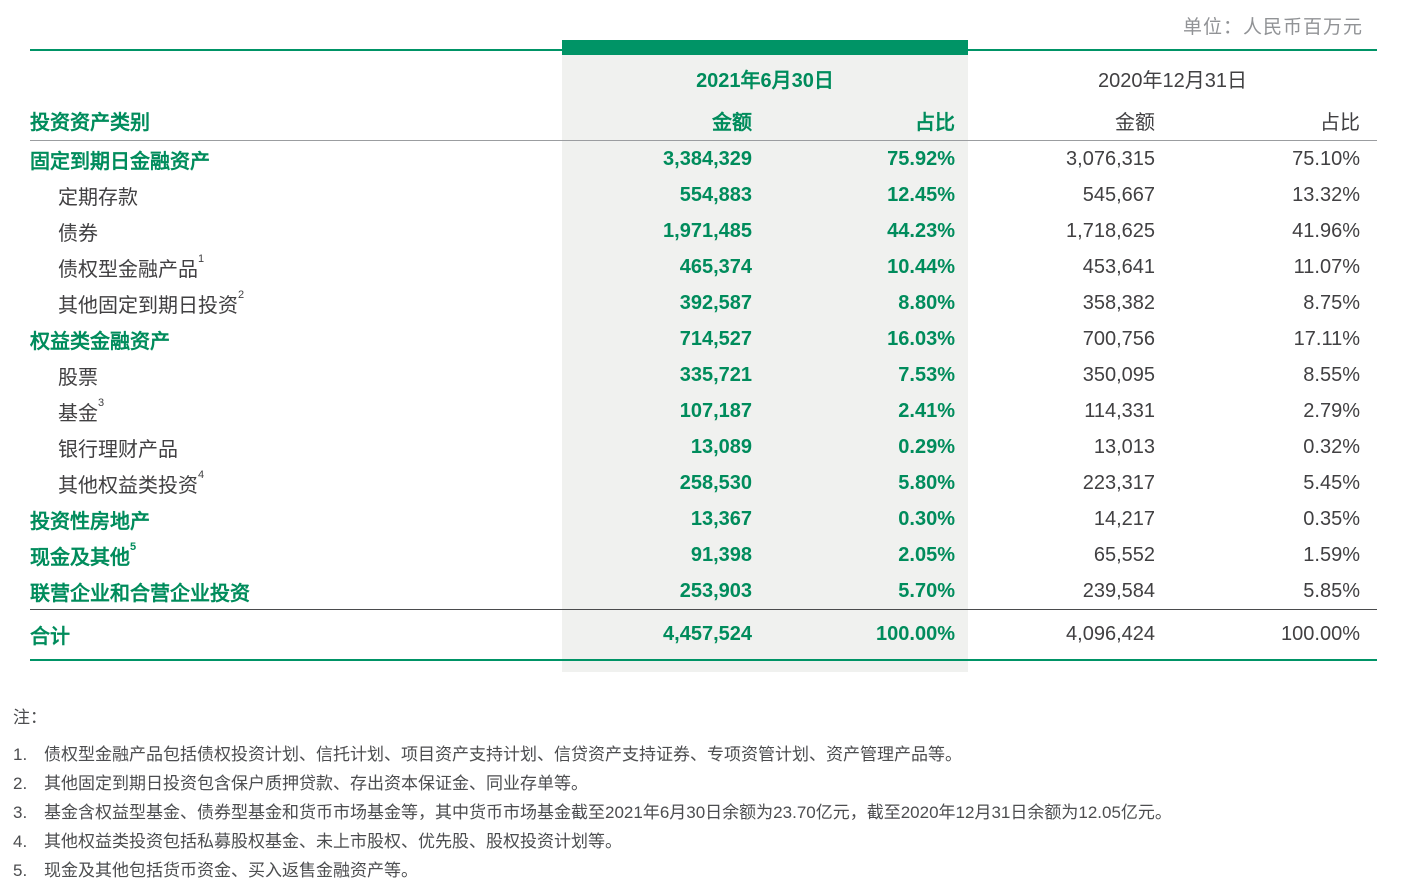 The height and width of the screenshot is (882, 1407). I want to click on cell-ratio-2021: 12.45%, so click(921, 194).